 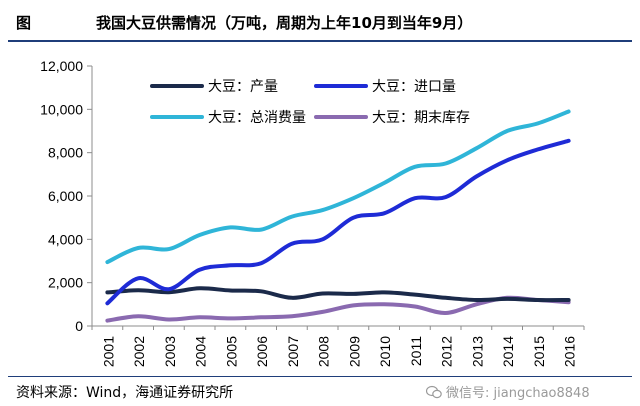 I want to click on title-rule, so click(x=320, y=41).